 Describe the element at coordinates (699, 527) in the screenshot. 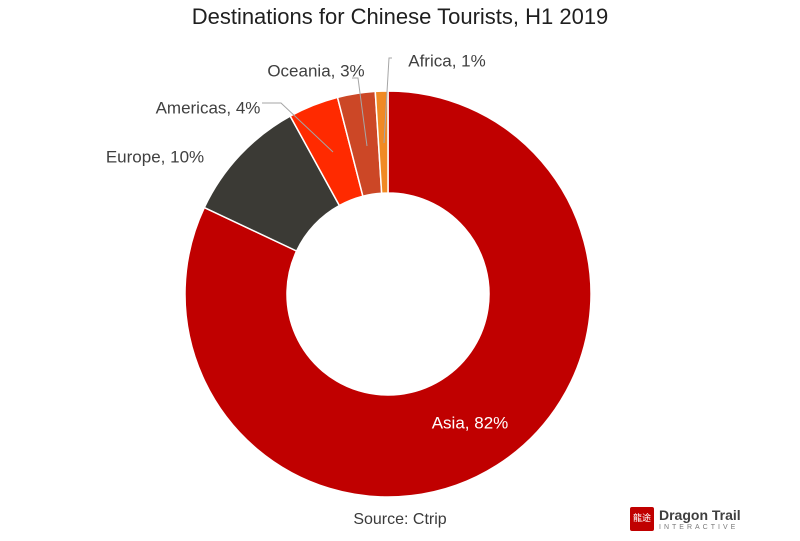

I see `brand-subtitle: INTERACTIVE` at that location.